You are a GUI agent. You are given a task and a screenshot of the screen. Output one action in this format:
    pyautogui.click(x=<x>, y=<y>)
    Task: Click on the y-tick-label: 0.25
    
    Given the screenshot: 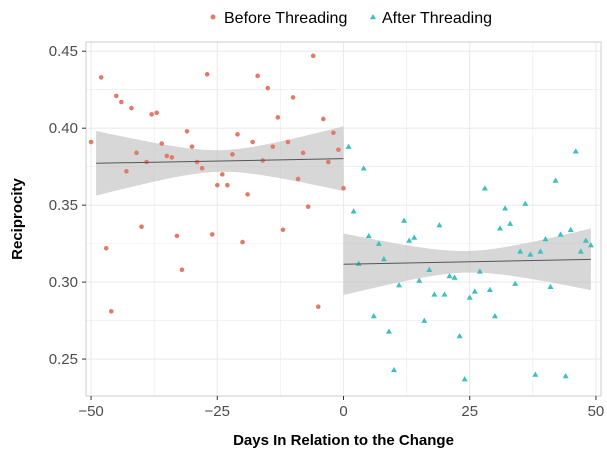 What is the action you would take?
    pyautogui.click(x=63, y=359)
    